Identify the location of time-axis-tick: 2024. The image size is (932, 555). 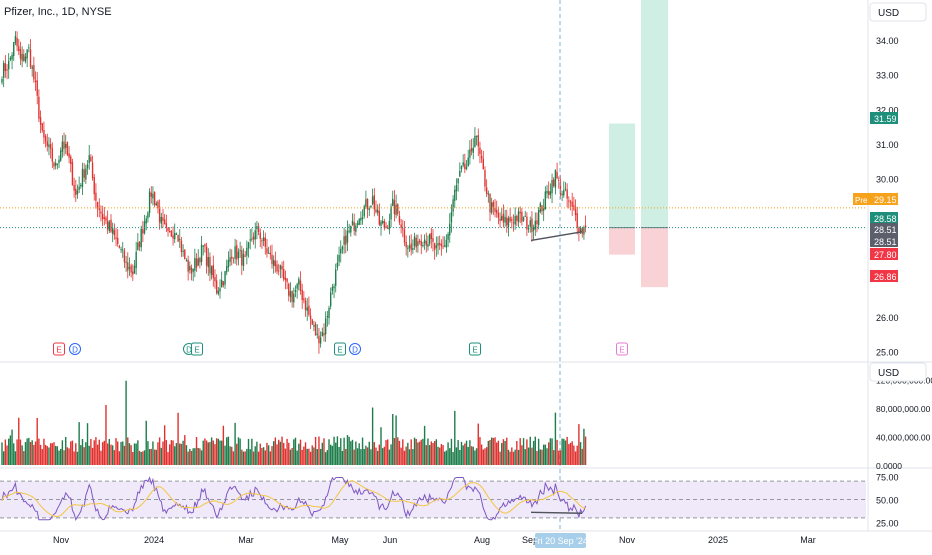
(154, 540).